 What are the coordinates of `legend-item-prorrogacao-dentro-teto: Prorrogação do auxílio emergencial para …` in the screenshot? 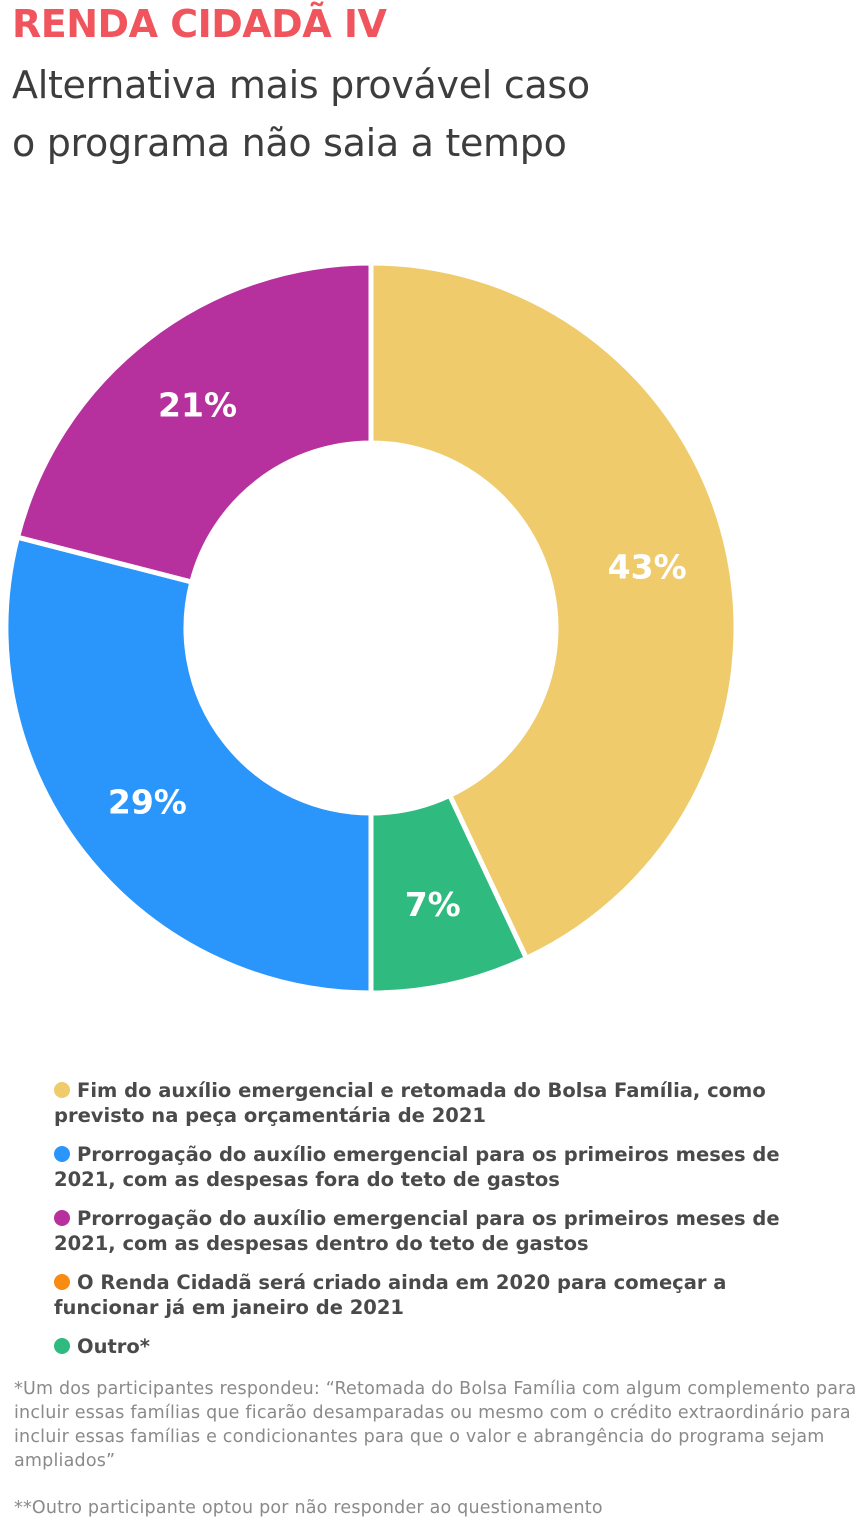 It's located at (444, 1231).